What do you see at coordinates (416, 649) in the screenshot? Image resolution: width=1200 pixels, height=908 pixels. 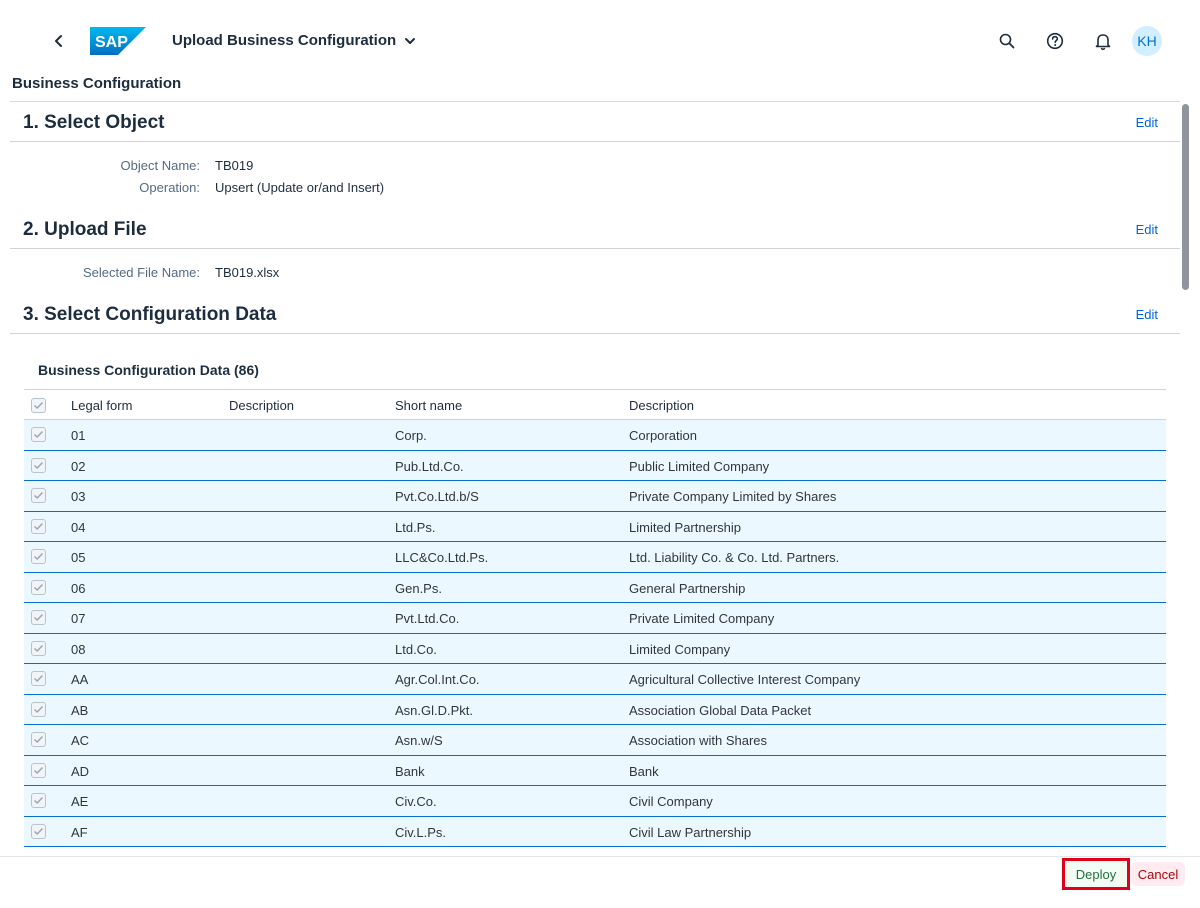 I see `cell-short-name: Ltd.Co.` at bounding box center [416, 649].